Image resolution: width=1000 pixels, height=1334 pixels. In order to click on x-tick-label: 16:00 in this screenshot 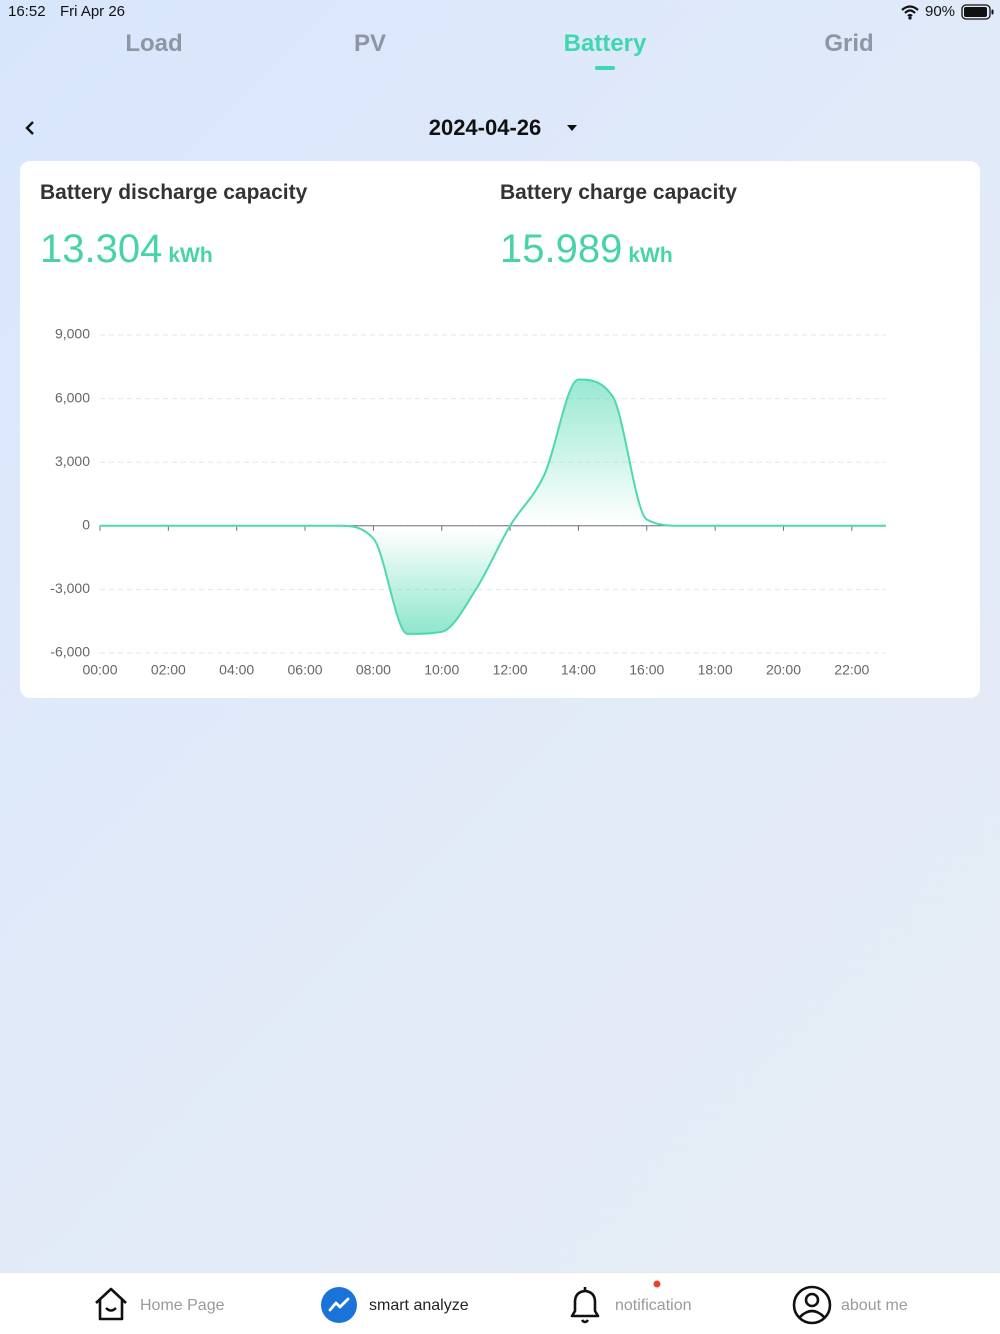, I will do `click(646, 670)`.